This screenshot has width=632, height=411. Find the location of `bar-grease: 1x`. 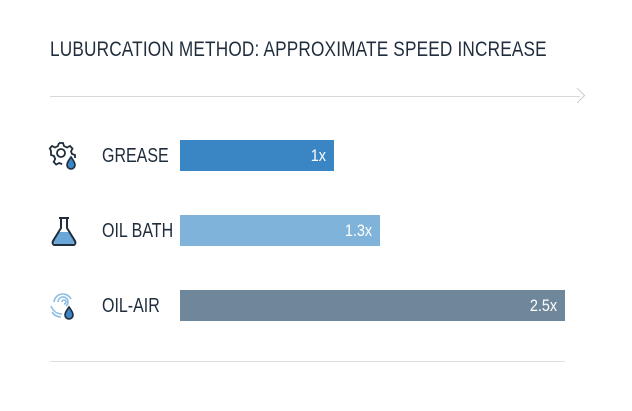

bar-grease: 1x is located at coordinates (257, 155).